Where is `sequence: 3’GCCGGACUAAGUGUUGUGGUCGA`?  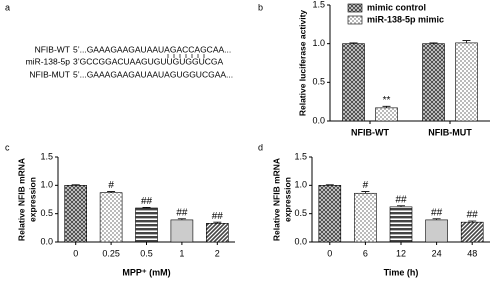 sequence: 3’GCCGGACUAAGUGUUGUGGUCGA is located at coordinates (148, 61).